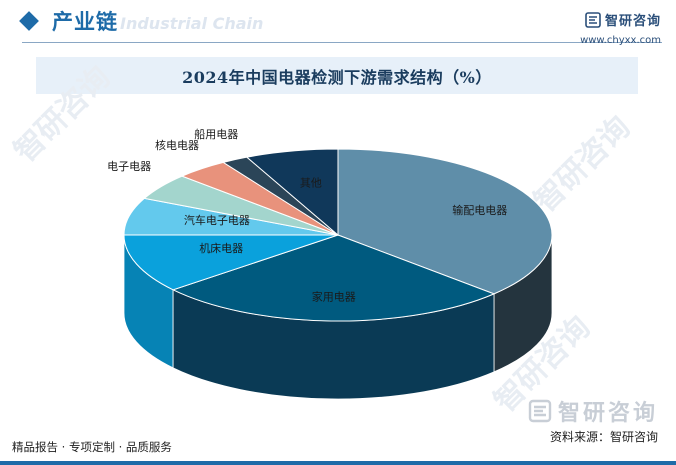 The width and height of the screenshot is (676, 465). What do you see at coordinates (129, 166) in the screenshot?
I see `slice-5-label: 电子电器` at bounding box center [129, 166].